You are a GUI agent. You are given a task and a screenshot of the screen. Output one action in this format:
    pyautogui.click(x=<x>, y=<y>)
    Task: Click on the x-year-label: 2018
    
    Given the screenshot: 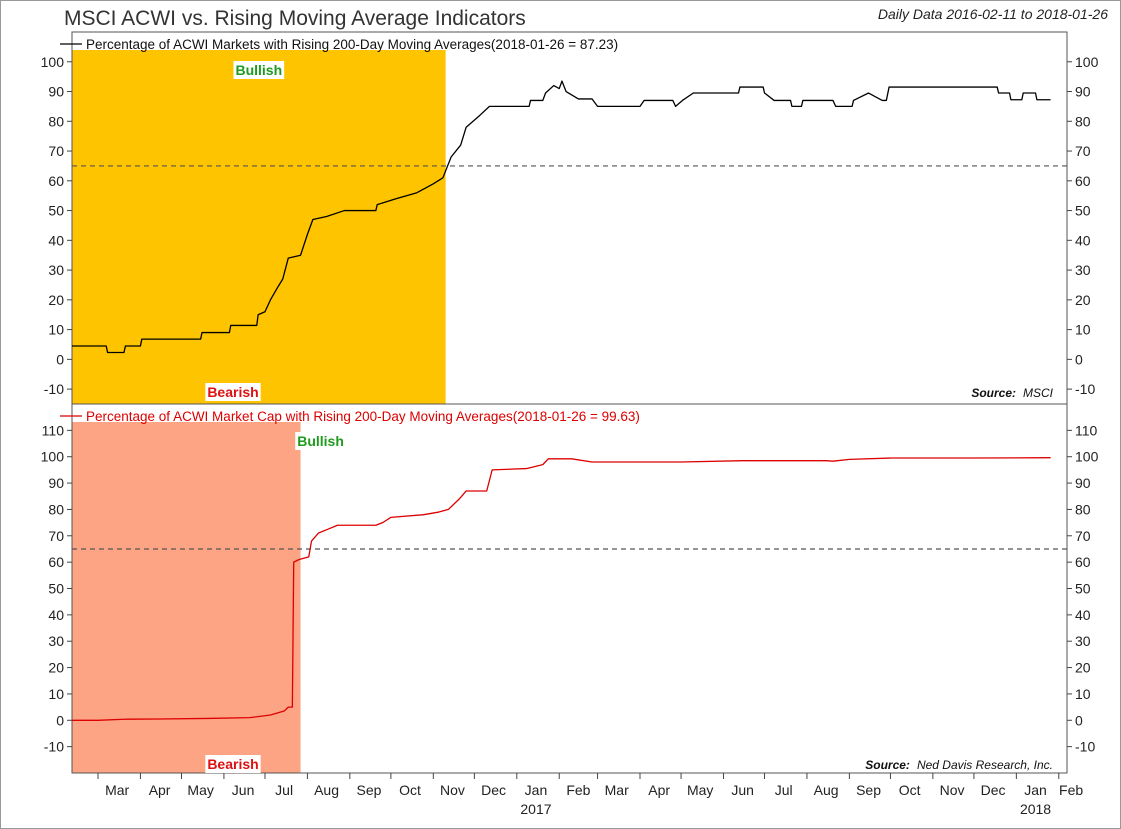 What is the action you would take?
    pyautogui.click(x=1035, y=809)
    